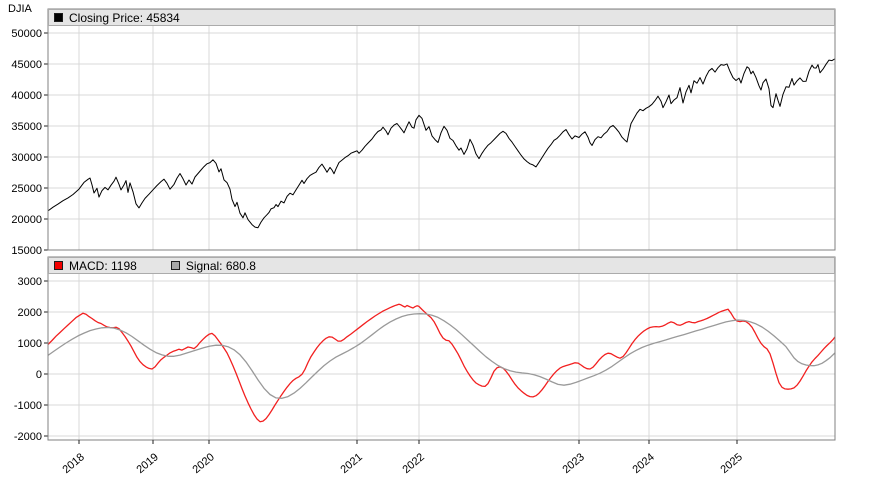  I want to click on macd-legend-entry: MACD: 1198, so click(95, 266).